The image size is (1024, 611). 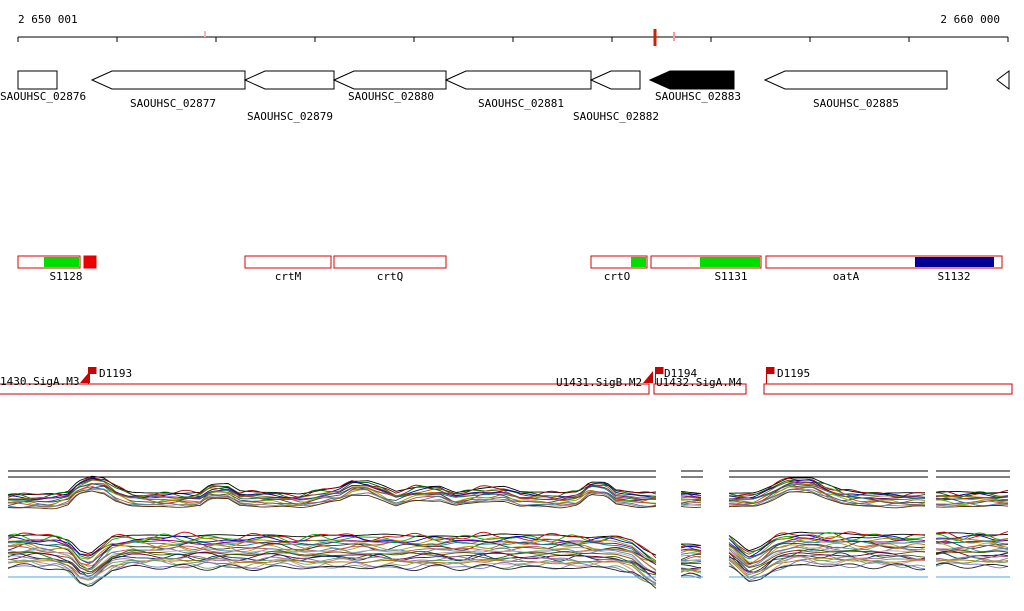 What do you see at coordinates (970, 19) in the screenshot?
I see `ruler-end-coordinate: 2 660 000` at bounding box center [970, 19].